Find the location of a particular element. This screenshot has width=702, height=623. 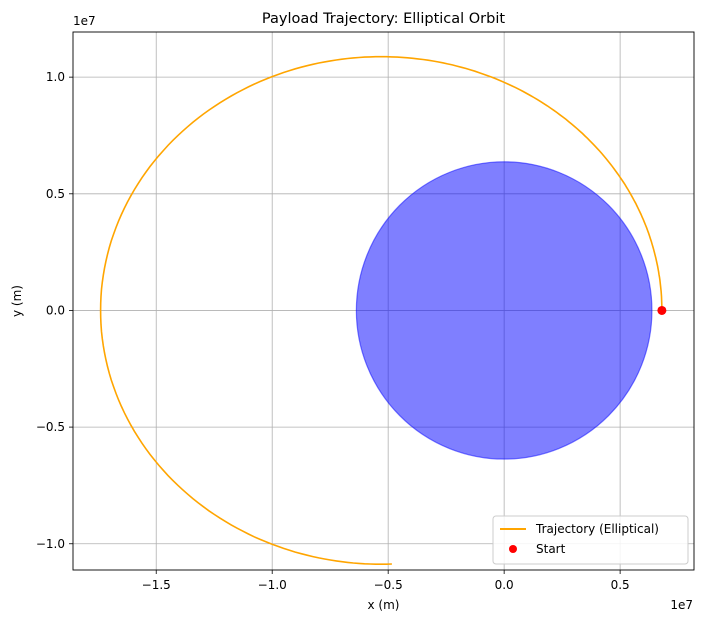

legend-trajectory-label: Trajectory (Elliptical) is located at coordinates (597, 529).